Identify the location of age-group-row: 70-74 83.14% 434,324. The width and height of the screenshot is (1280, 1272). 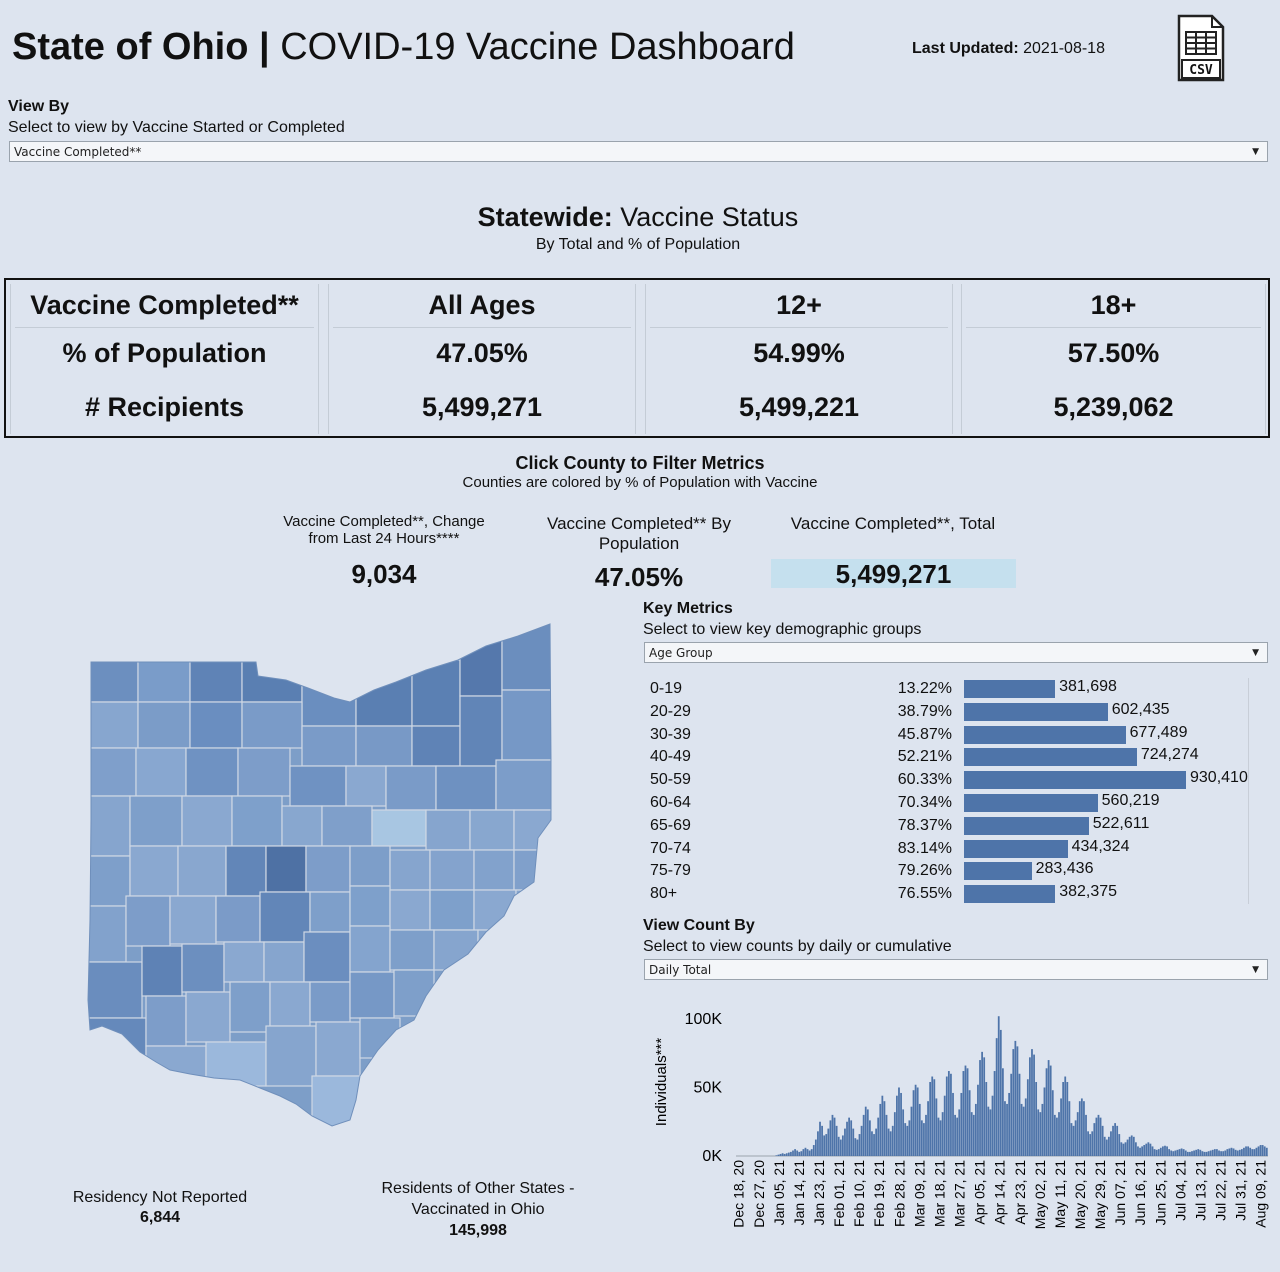
(954, 849).